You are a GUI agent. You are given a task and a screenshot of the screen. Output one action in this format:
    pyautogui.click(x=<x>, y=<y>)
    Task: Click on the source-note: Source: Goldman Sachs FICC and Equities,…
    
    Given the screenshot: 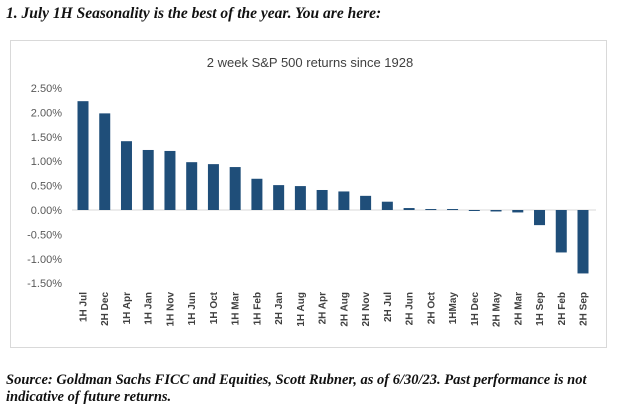 What is the action you would take?
    pyautogui.click(x=296, y=388)
    